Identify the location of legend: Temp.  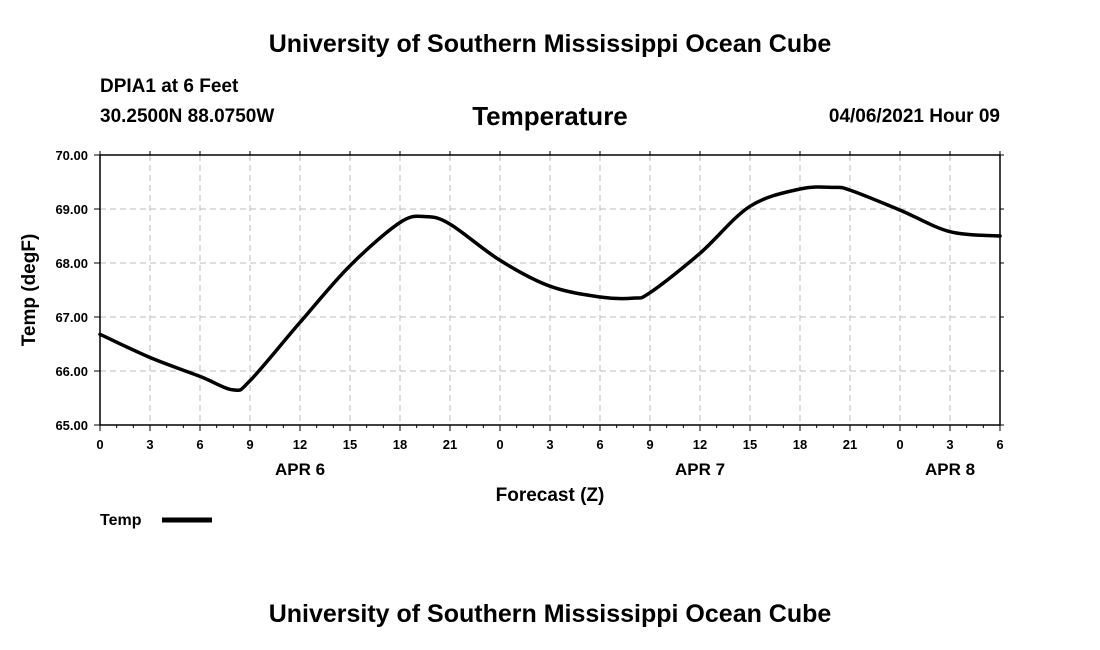
(156, 520).